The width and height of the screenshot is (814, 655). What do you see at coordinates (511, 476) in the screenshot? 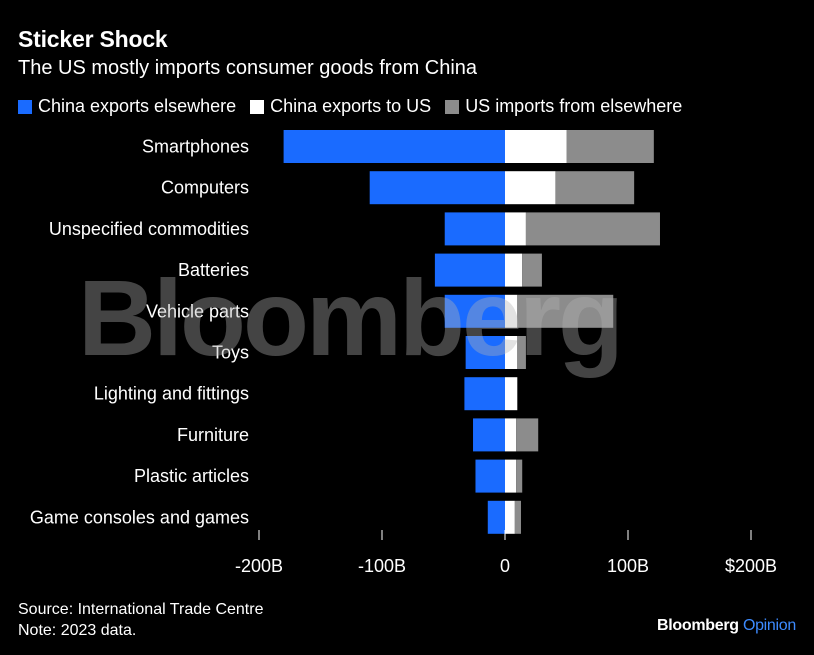
I see `bar-china-to-us-plastic-articles` at bounding box center [511, 476].